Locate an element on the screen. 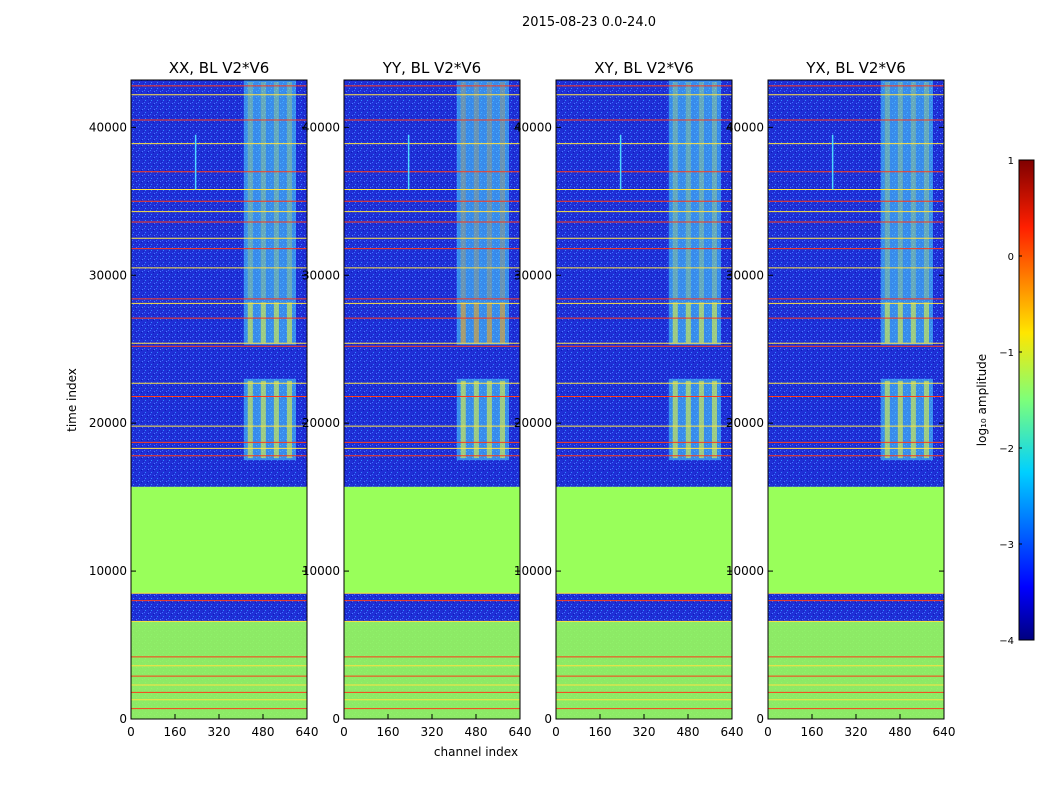 This screenshot has height=800, width=1050. y-axis-label: time index is located at coordinates (72, 400).